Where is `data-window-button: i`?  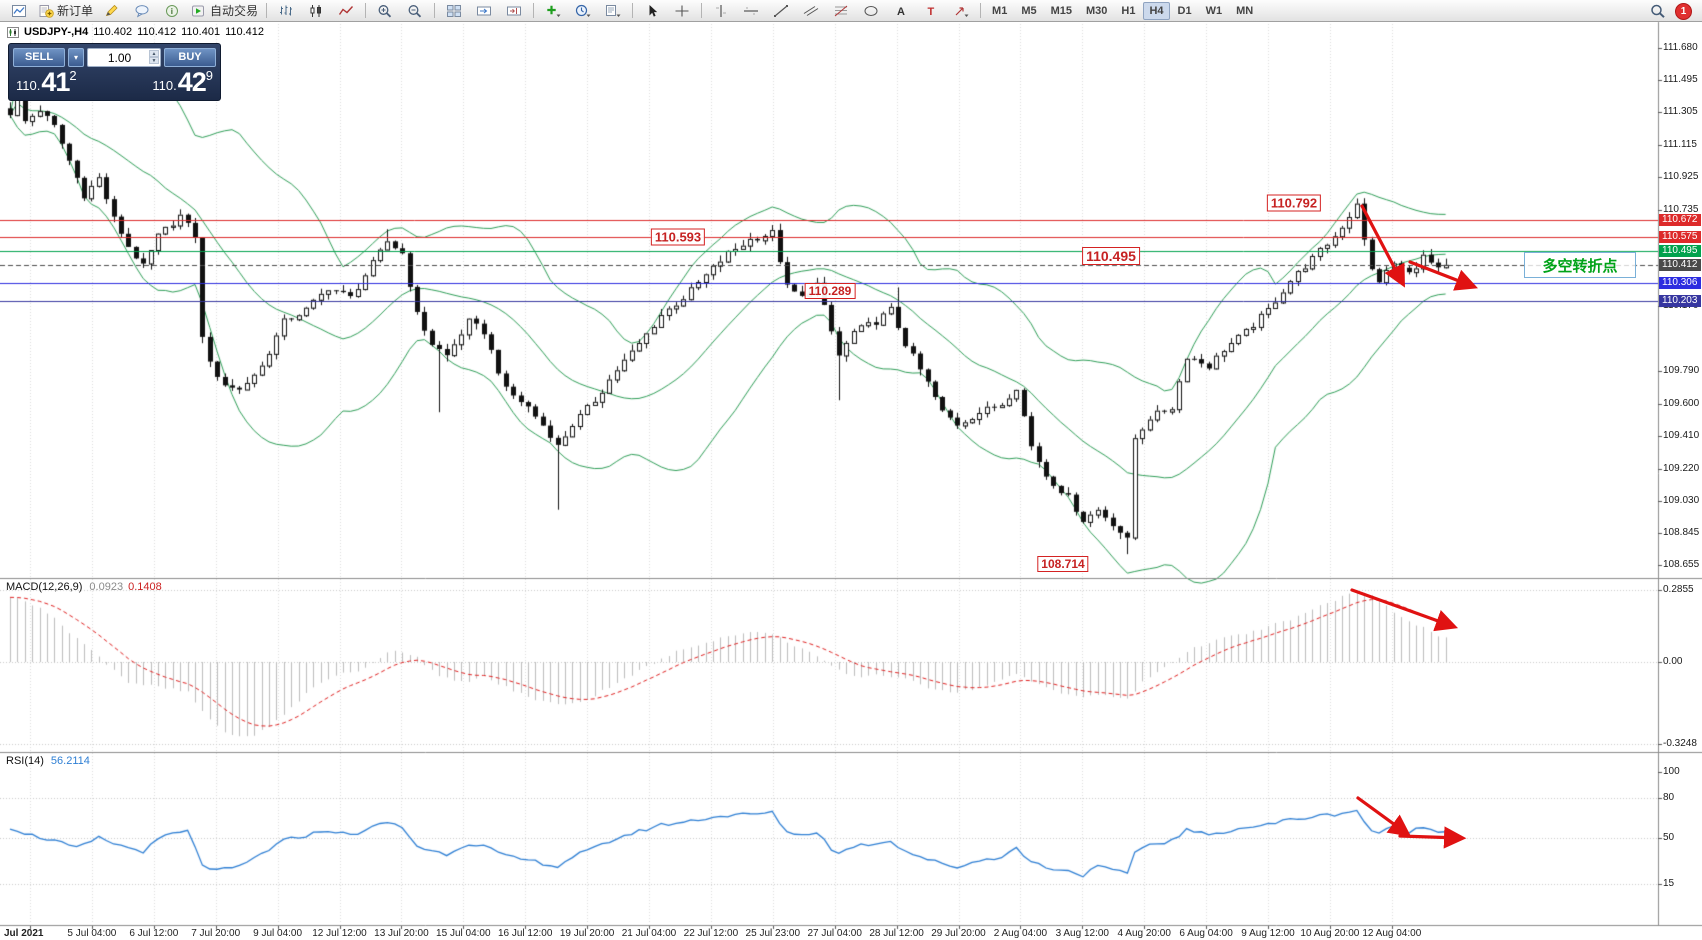 data-window-button: i is located at coordinates (172, 11).